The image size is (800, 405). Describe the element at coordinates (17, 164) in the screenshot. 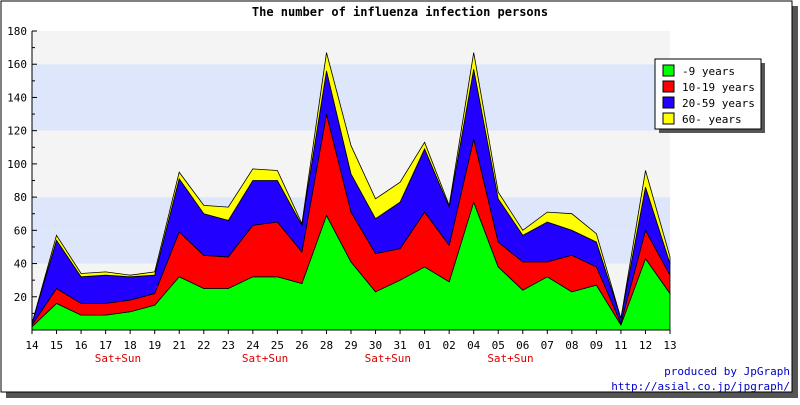

I see `y-tick-label: 100` at that location.